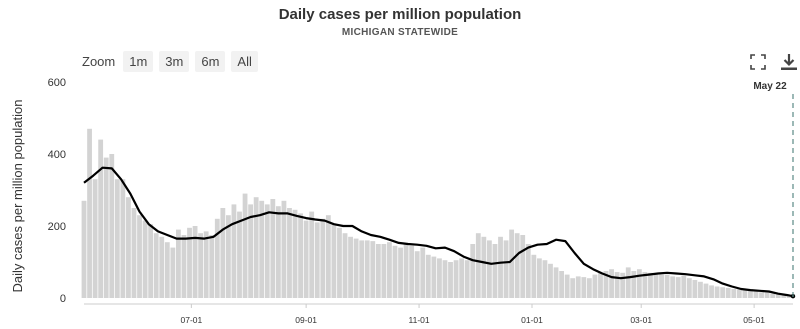  What do you see at coordinates (63, 299) in the screenshot?
I see `y-tick-label: 0` at bounding box center [63, 299].